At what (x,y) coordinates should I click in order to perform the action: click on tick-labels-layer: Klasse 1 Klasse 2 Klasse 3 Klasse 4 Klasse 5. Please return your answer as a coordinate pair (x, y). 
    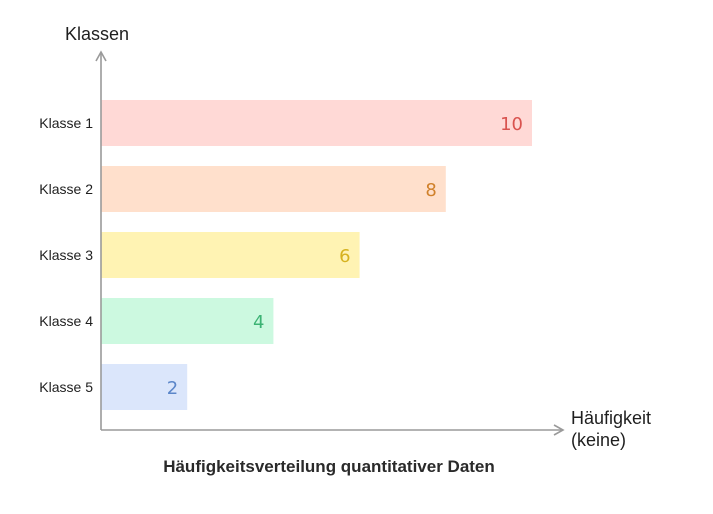
    Looking at the image, I should click on (66, 255).